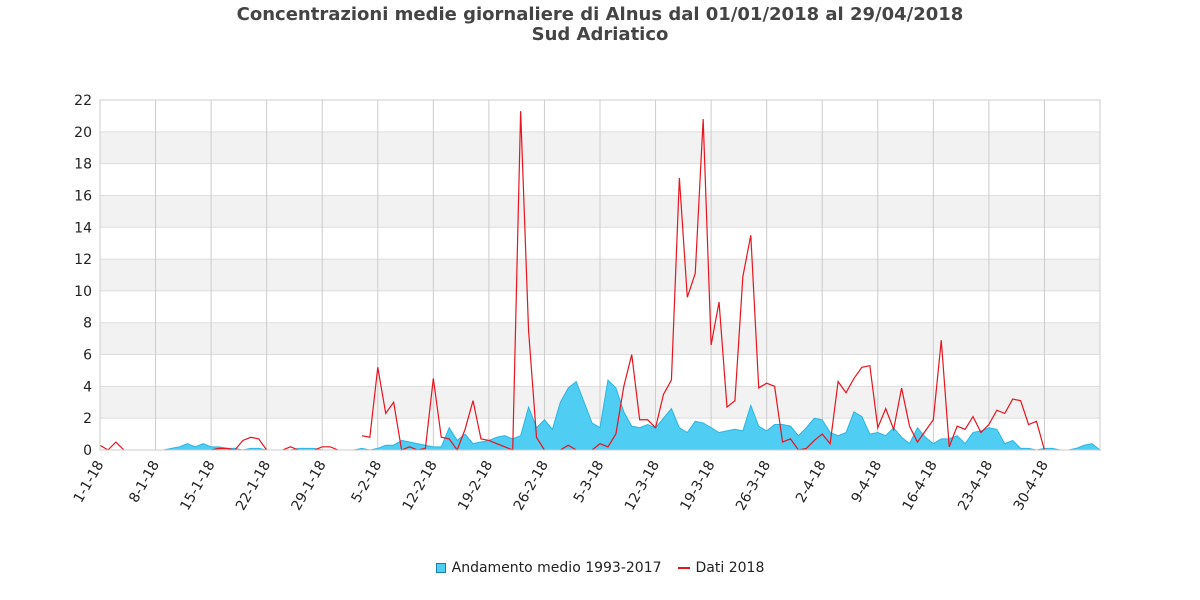 The image size is (1200, 600). I want to click on y-tick-label: 6, so click(87, 356).